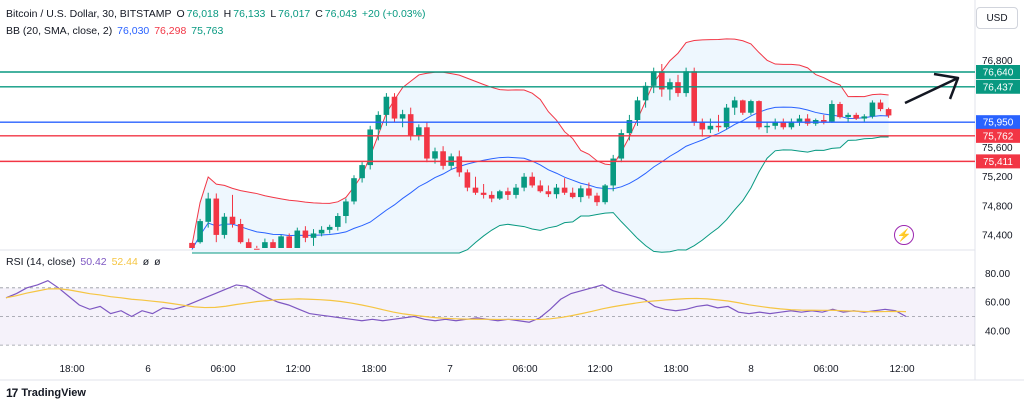 Image resolution: width=1024 pixels, height=406 pixels. Describe the element at coordinates (227, 14) in the screenshot. I see `high-label: H` at that location.